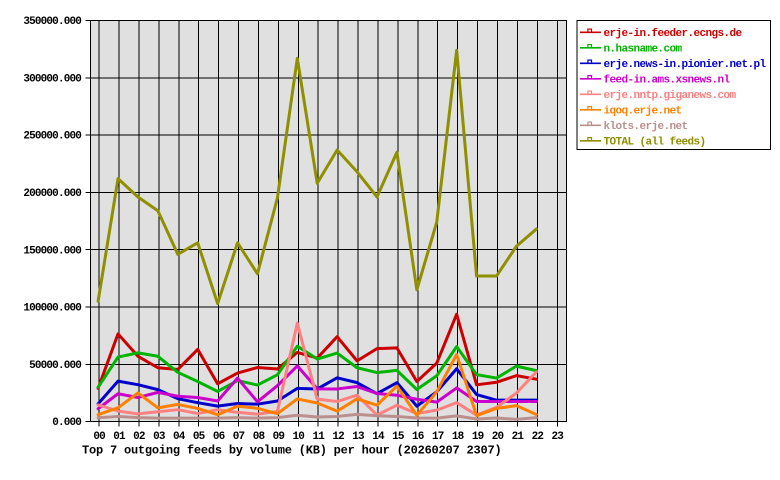 The image size is (780, 480). Describe the element at coordinates (518, 437) in the screenshot. I see `svg-text: 21` at that location.